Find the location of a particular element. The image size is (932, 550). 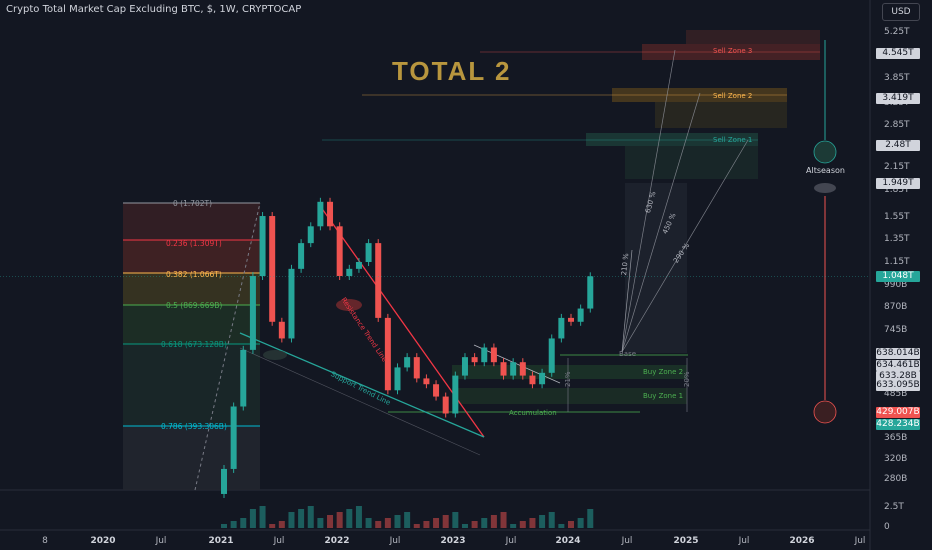

currency-button: USD is located at coordinates (901, 12).